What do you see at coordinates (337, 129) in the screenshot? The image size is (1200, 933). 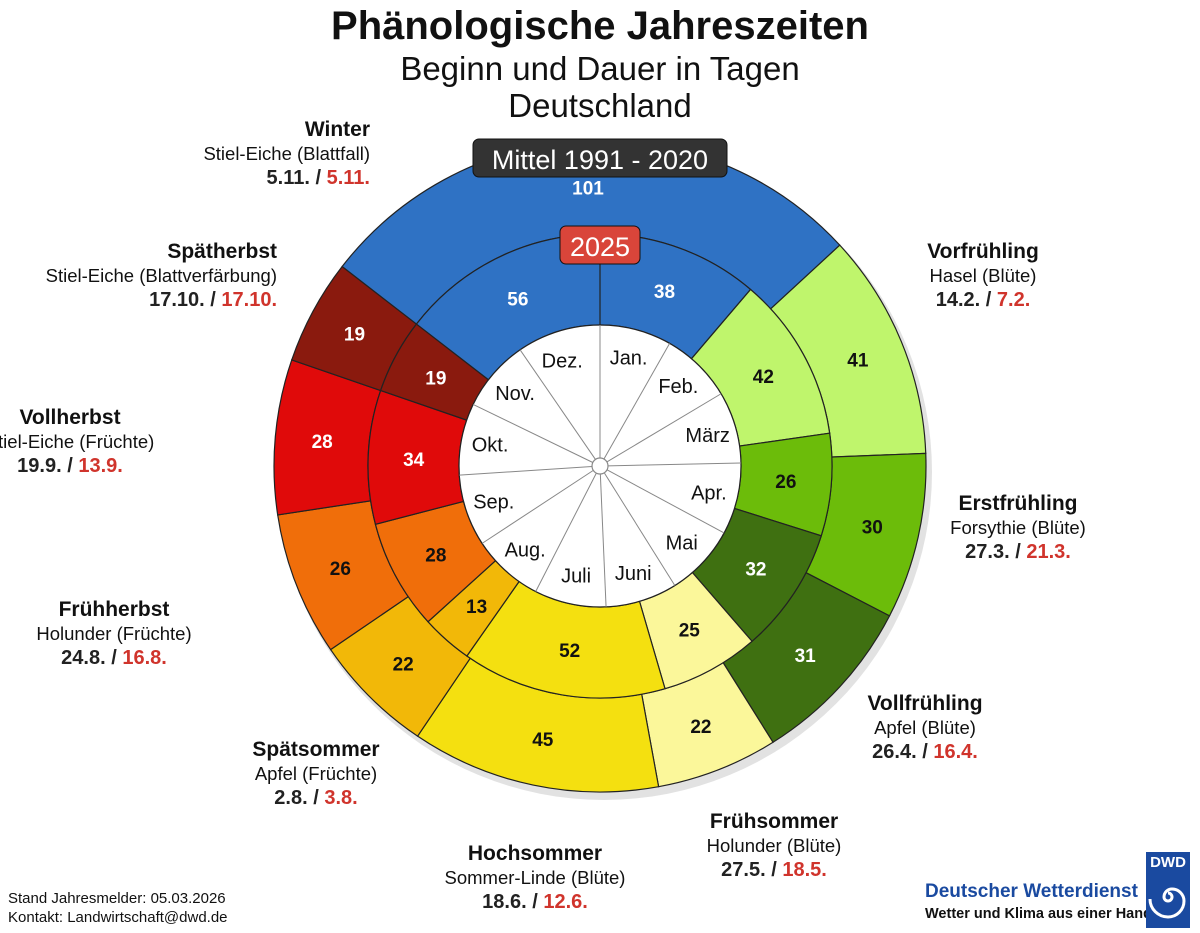 I see `season-name: Winter` at bounding box center [337, 129].